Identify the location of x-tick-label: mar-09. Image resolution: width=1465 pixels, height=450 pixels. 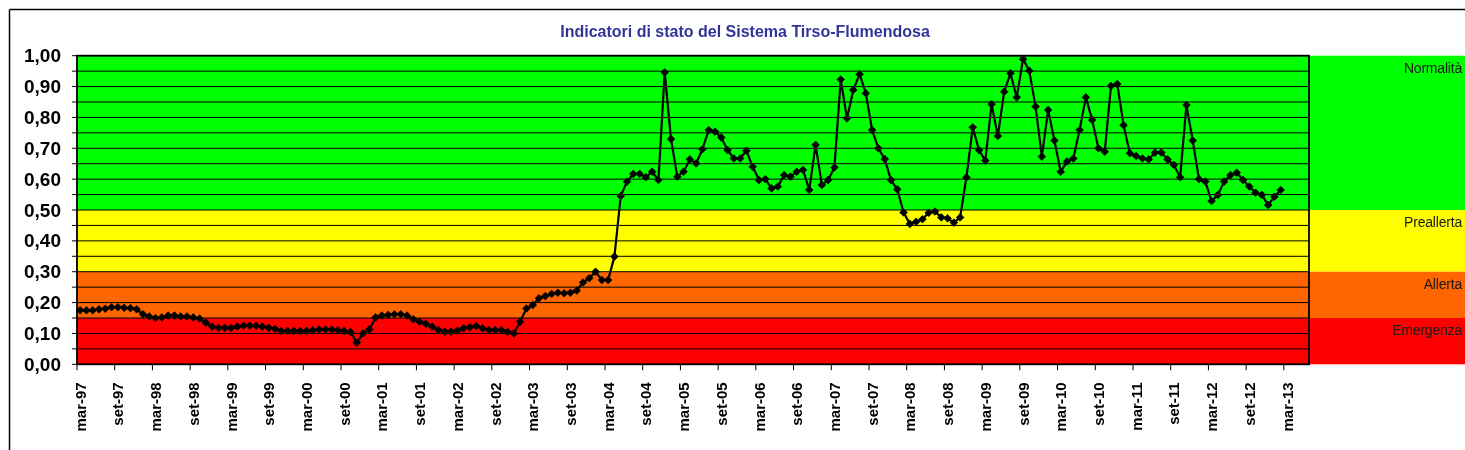
(985, 407).